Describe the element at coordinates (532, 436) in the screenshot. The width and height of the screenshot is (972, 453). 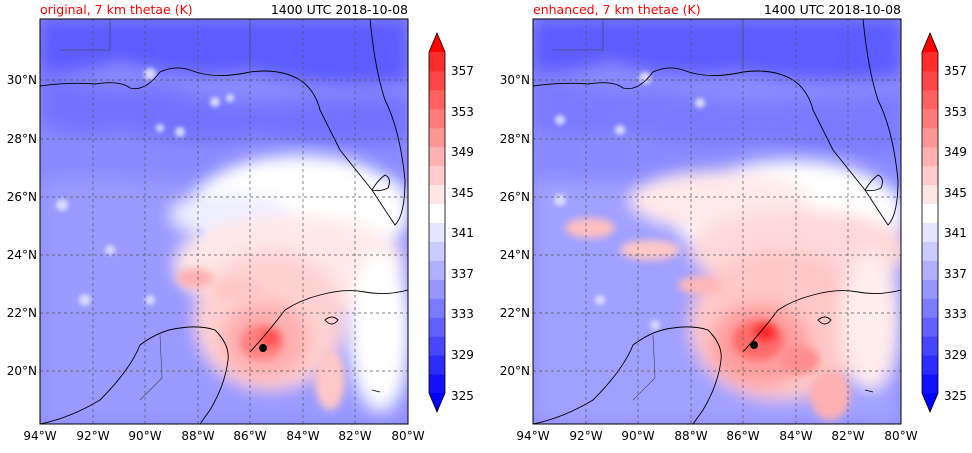
I see `lon-tick-label: 94°W` at that location.